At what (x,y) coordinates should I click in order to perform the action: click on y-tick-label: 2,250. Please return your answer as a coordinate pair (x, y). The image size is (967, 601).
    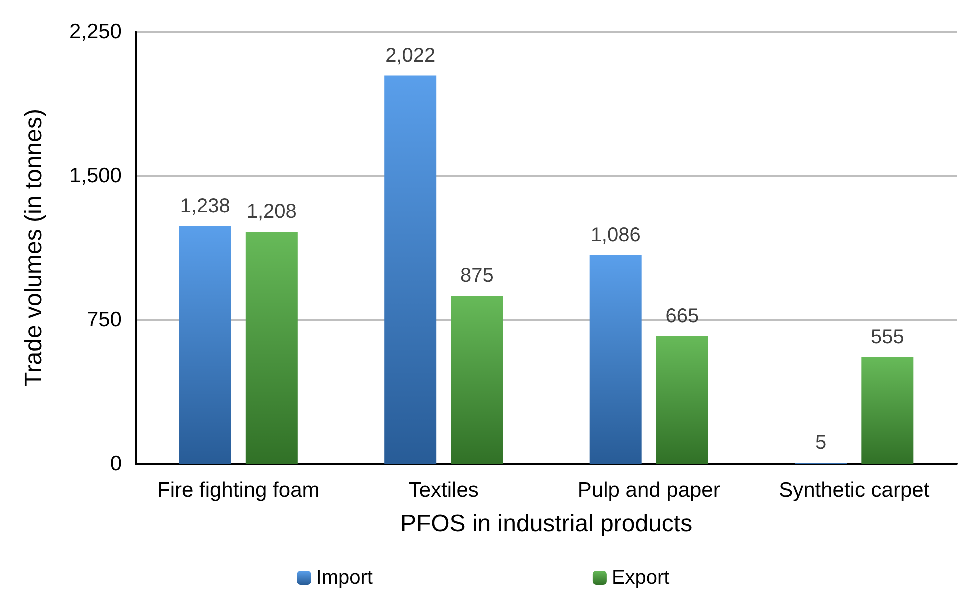
    Looking at the image, I should click on (95, 32).